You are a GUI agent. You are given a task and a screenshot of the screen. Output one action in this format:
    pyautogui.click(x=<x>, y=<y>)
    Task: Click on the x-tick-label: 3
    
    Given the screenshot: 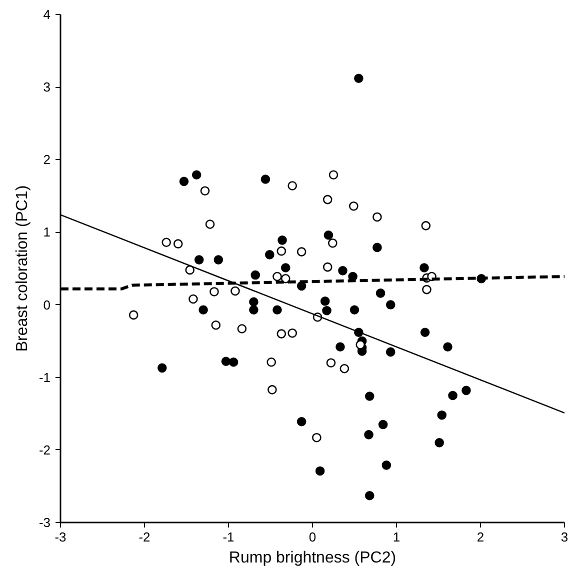 What is the action you would take?
    pyautogui.click(x=564, y=537)
    